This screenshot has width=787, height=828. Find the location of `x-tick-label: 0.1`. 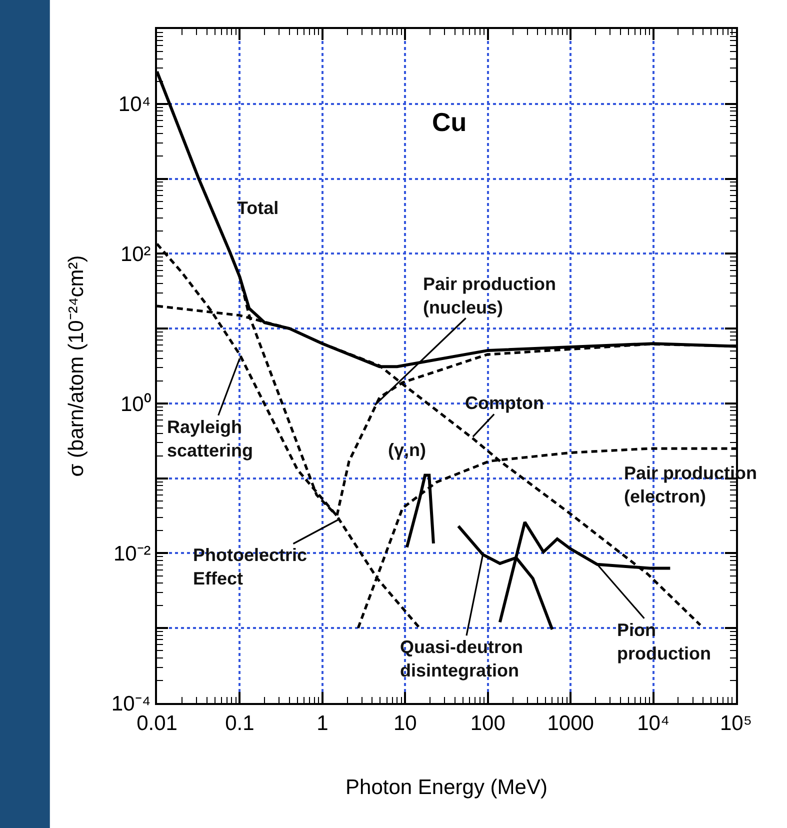

x-tick-label: 0.1 is located at coordinates (239, 724).